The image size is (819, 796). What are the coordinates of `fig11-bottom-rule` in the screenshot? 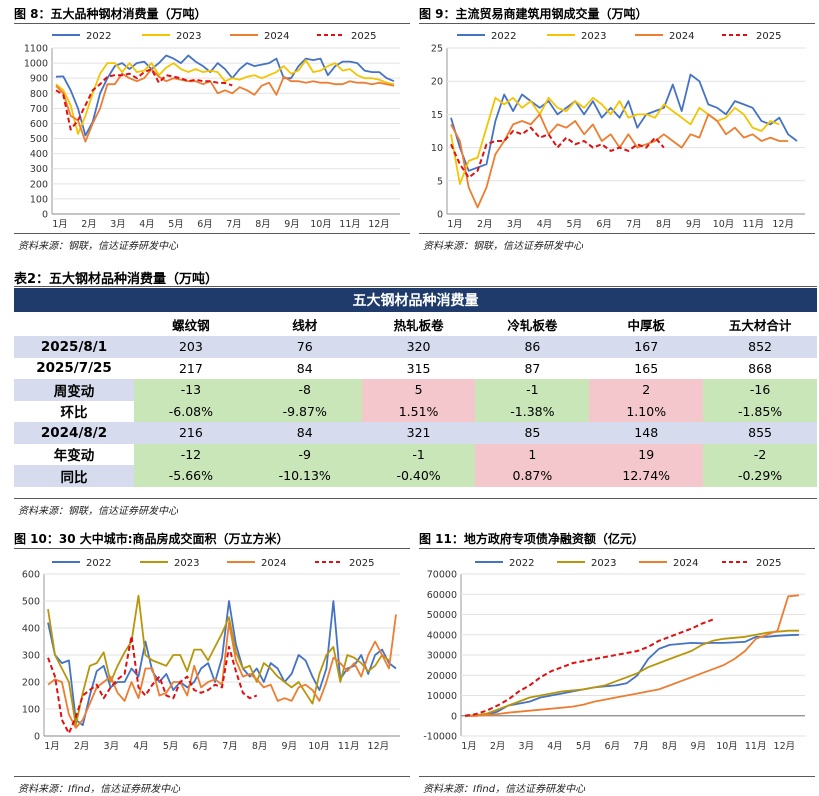 It's located at (617, 776).